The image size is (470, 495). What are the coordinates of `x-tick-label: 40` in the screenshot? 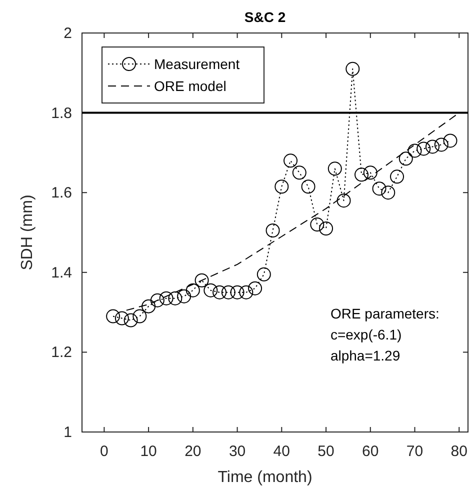 It's located at (281, 451).